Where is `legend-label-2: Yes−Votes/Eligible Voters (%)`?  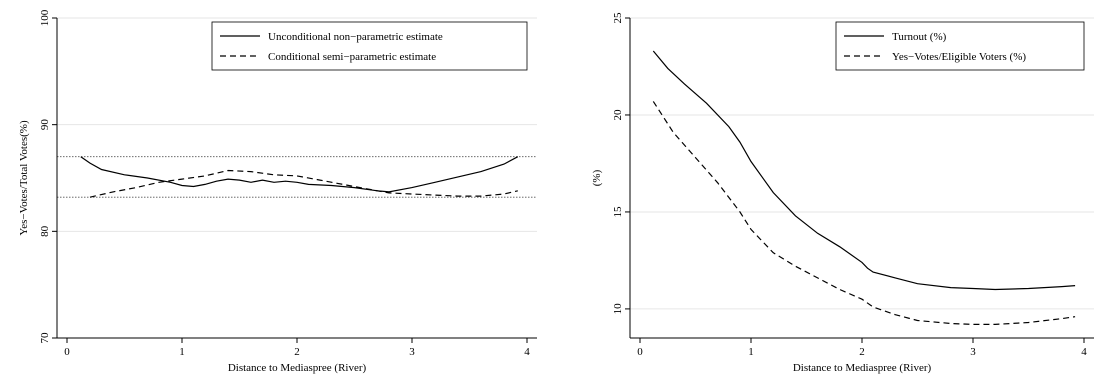 legend-label-2: Yes−Votes/Eligible Voters (%) is located at coordinates (959, 57).